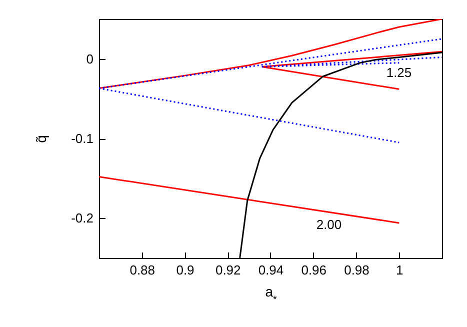 This screenshot has width=467, height=327. Describe the element at coordinates (90, 58) in the screenshot. I see `y-tick-label: 0` at that location.